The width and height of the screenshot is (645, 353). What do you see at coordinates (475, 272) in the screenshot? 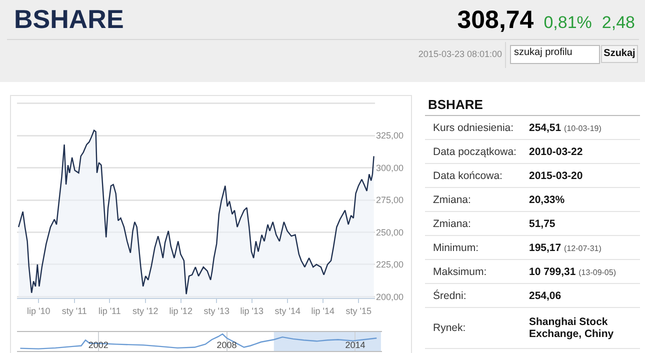
I see `text: Maksimum:` at bounding box center [475, 272].